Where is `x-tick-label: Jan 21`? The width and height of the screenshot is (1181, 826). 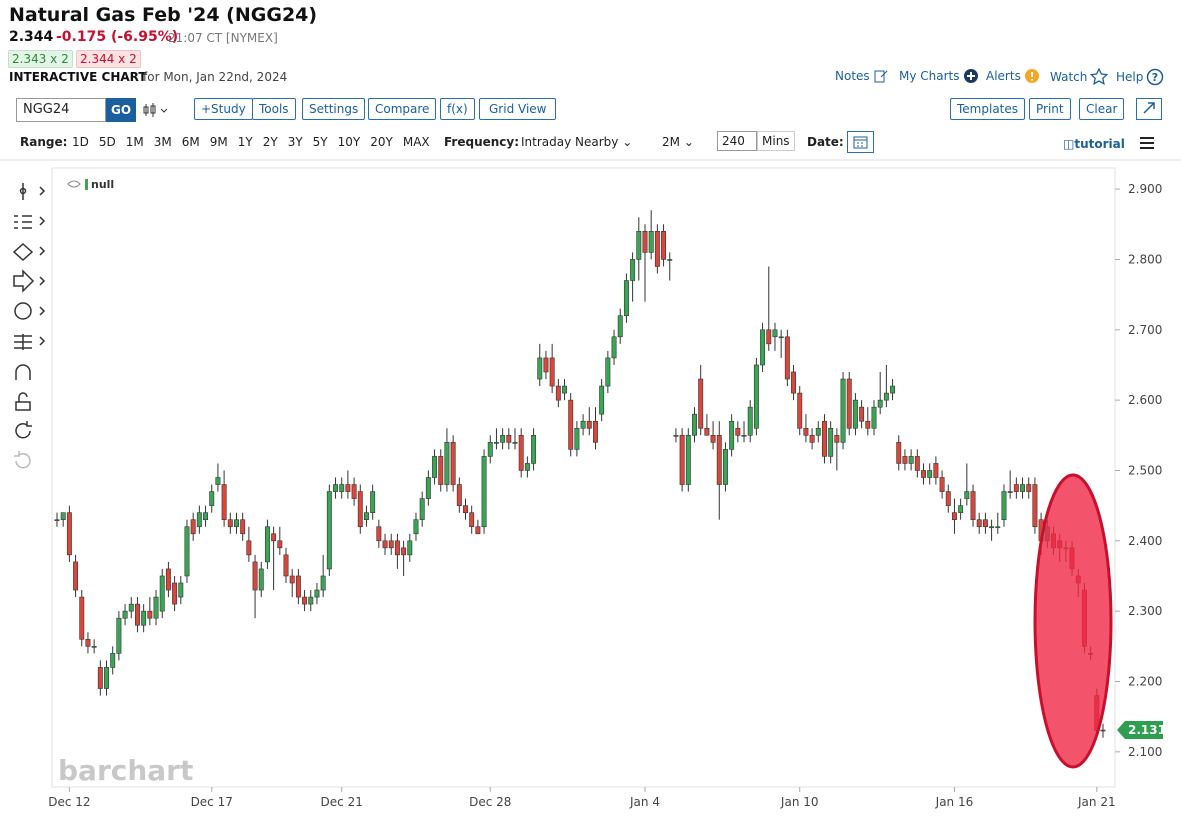
x-tick-label: Jan 21 is located at coordinates (1096, 802).